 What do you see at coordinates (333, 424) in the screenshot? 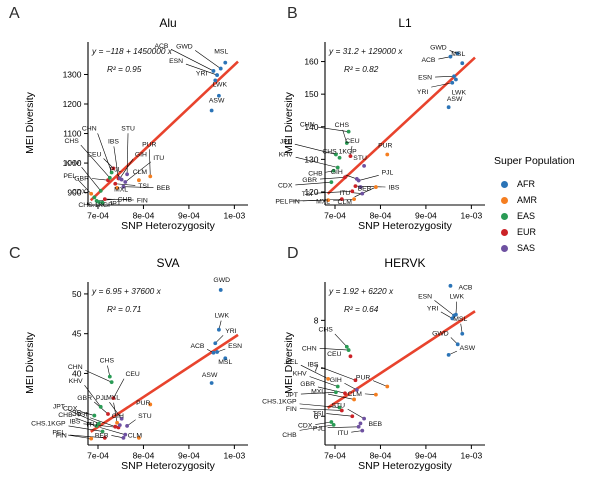
I see `point-CHB` at bounding box center [333, 424].